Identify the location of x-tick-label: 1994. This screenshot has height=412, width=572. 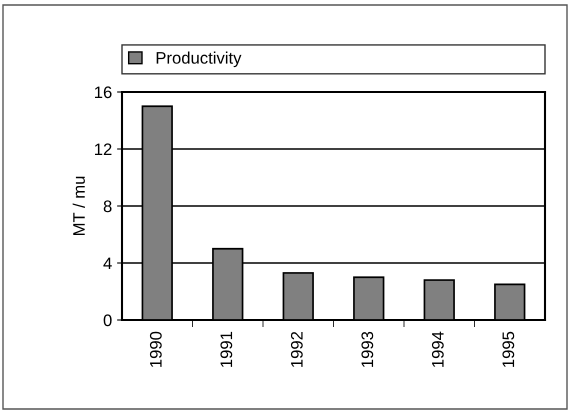
(438, 349).